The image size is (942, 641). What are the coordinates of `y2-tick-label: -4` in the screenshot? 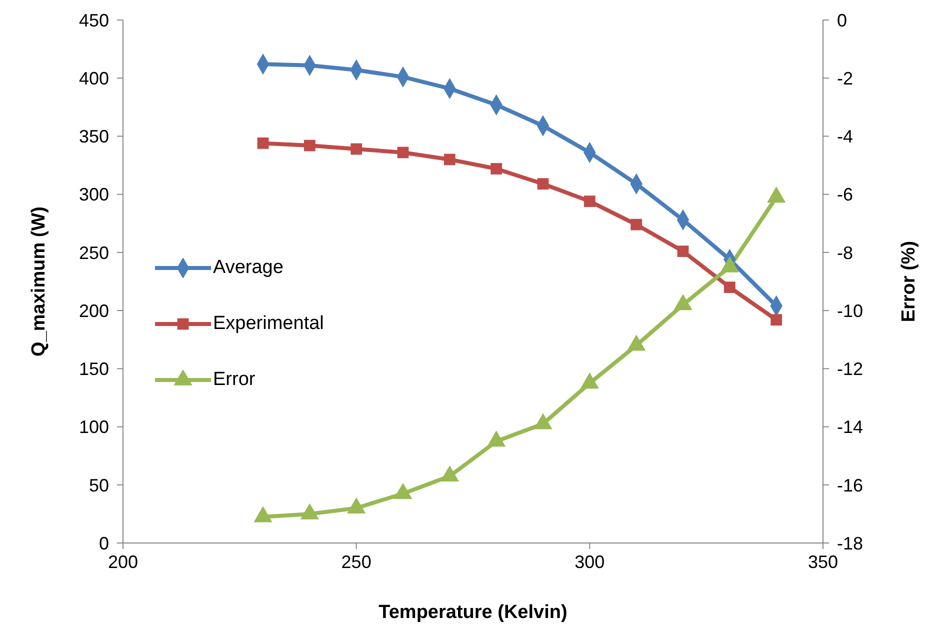 It's located at (845, 136).